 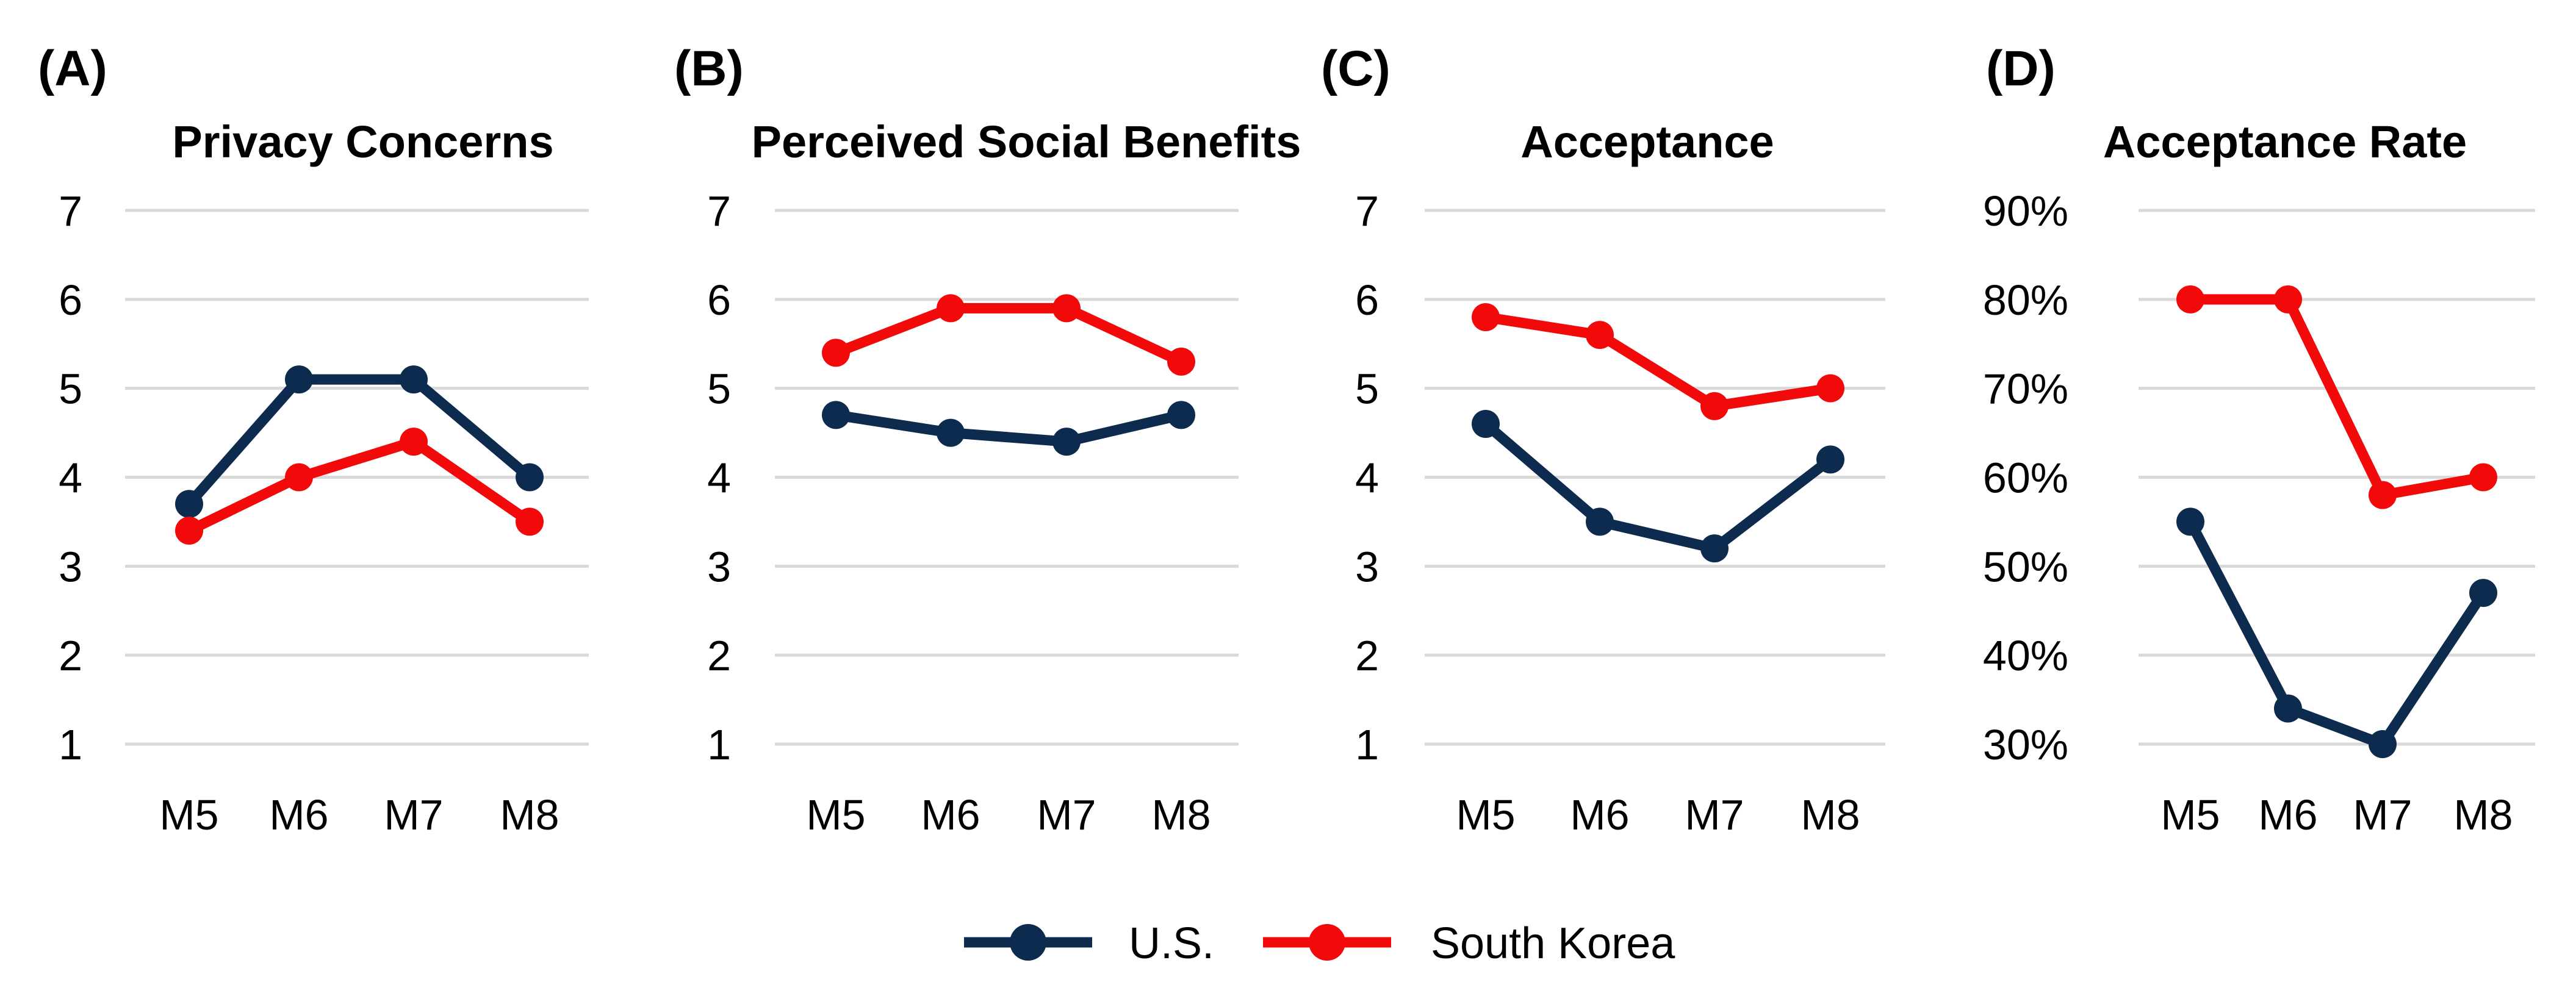 I want to click on y-tick-label: 90%, so click(x=2026, y=211).